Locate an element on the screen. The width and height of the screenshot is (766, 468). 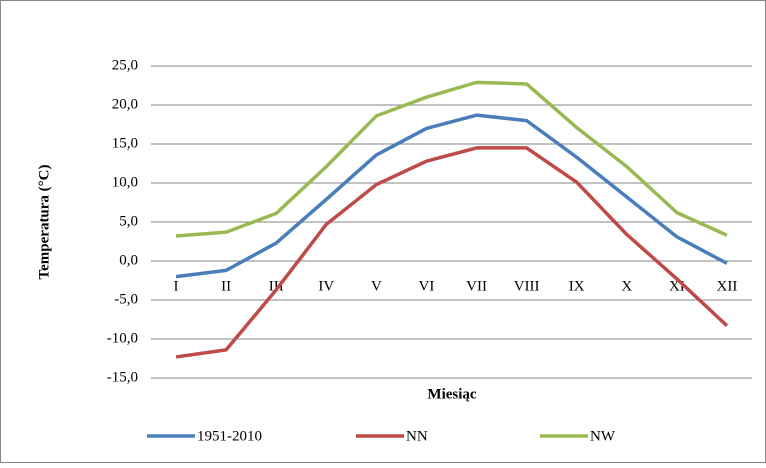
legend-label: NW is located at coordinates (603, 436).